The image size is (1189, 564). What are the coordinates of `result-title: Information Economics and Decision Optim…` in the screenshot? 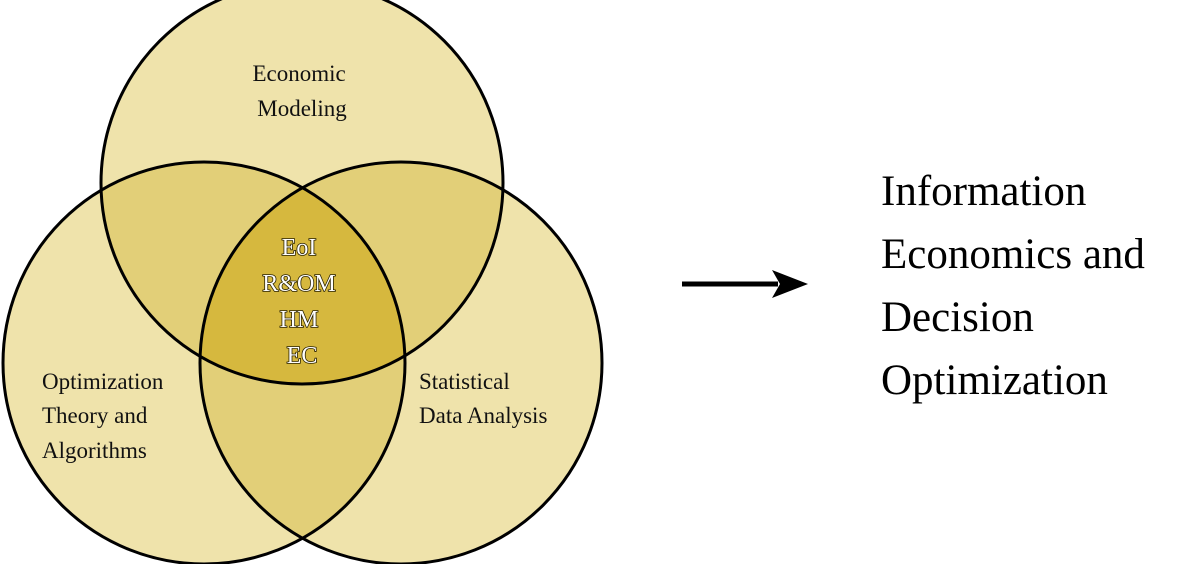 It's located at (1034, 286).